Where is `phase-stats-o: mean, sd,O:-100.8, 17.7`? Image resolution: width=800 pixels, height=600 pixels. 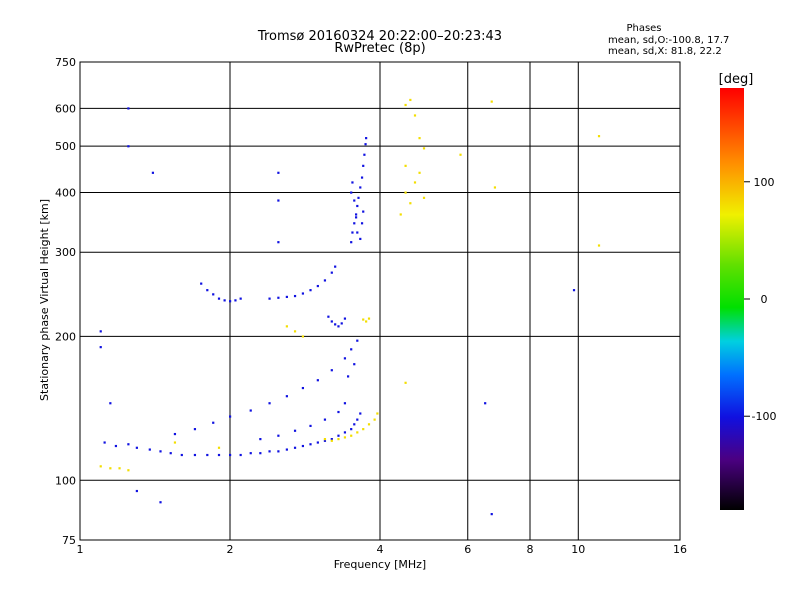
phase-stats-o: mean, sd,O:-100.8, 17.7 is located at coordinates (668, 40).